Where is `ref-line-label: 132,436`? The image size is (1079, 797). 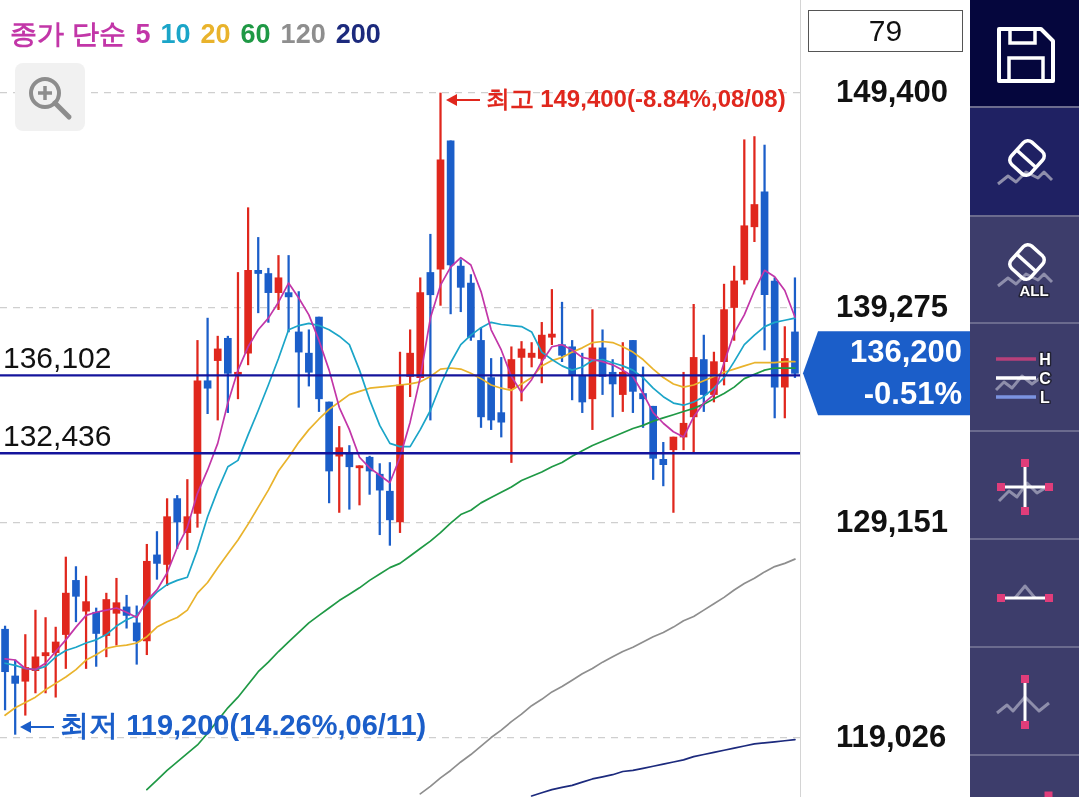 ref-line-label: 132,436 is located at coordinates (57, 436).